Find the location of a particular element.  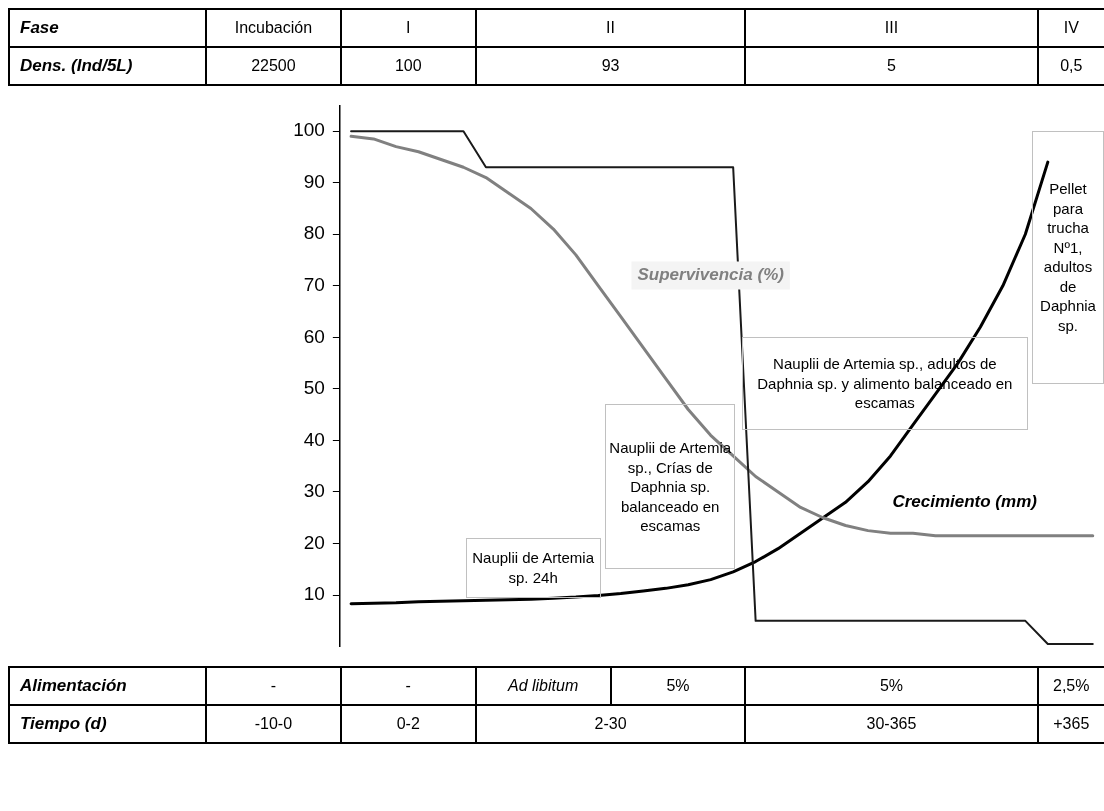

text: -10-0 is located at coordinates (272, 724).